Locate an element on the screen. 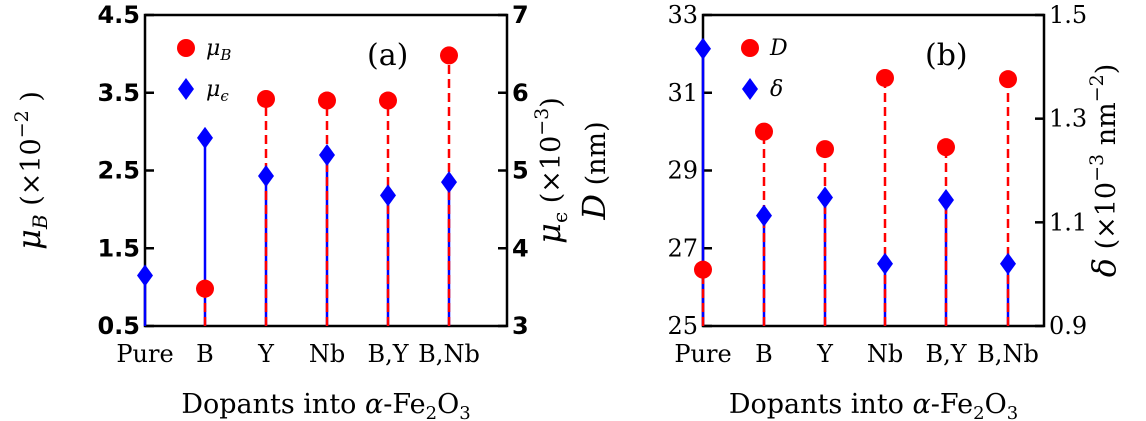 The height and width of the screenshot is (421, 1146). legend-label: μϵ is located at coordinates (217, 91).